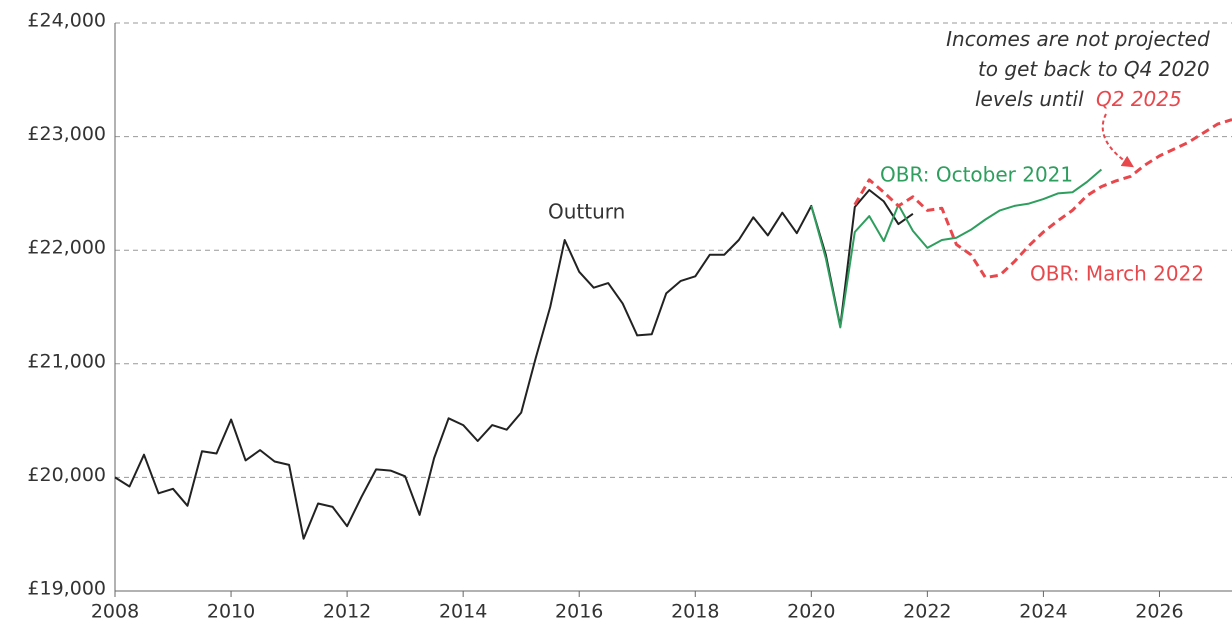 The height and width of the screenshot is (630, 1232). What do you see at coordinates (586, 212) in the screenshot?
I see `series-label: Outturn` at bounding box center [586, 212].